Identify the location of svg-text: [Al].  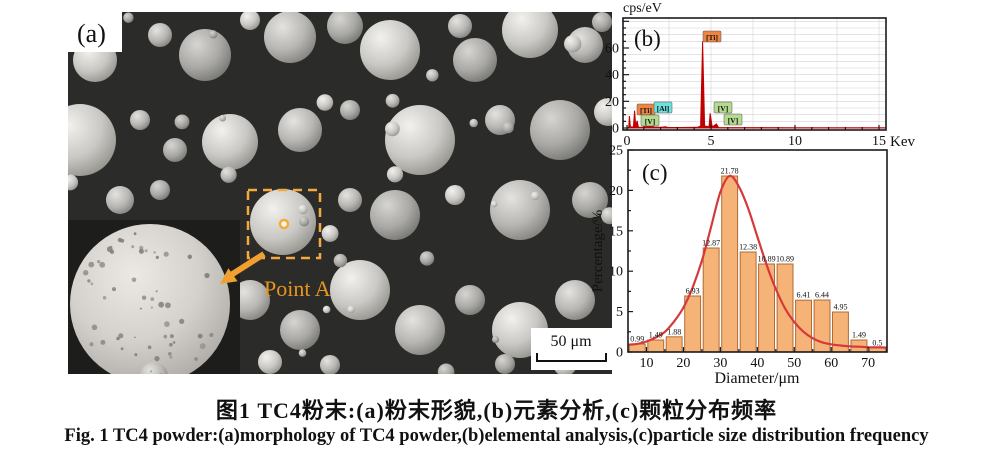
(663, 108).